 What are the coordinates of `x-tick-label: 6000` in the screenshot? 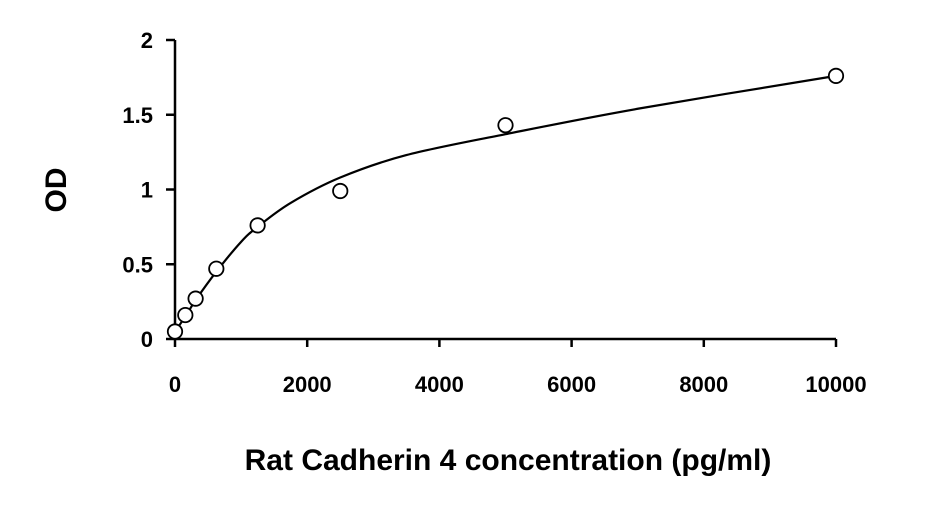 It's located at (571, 384).